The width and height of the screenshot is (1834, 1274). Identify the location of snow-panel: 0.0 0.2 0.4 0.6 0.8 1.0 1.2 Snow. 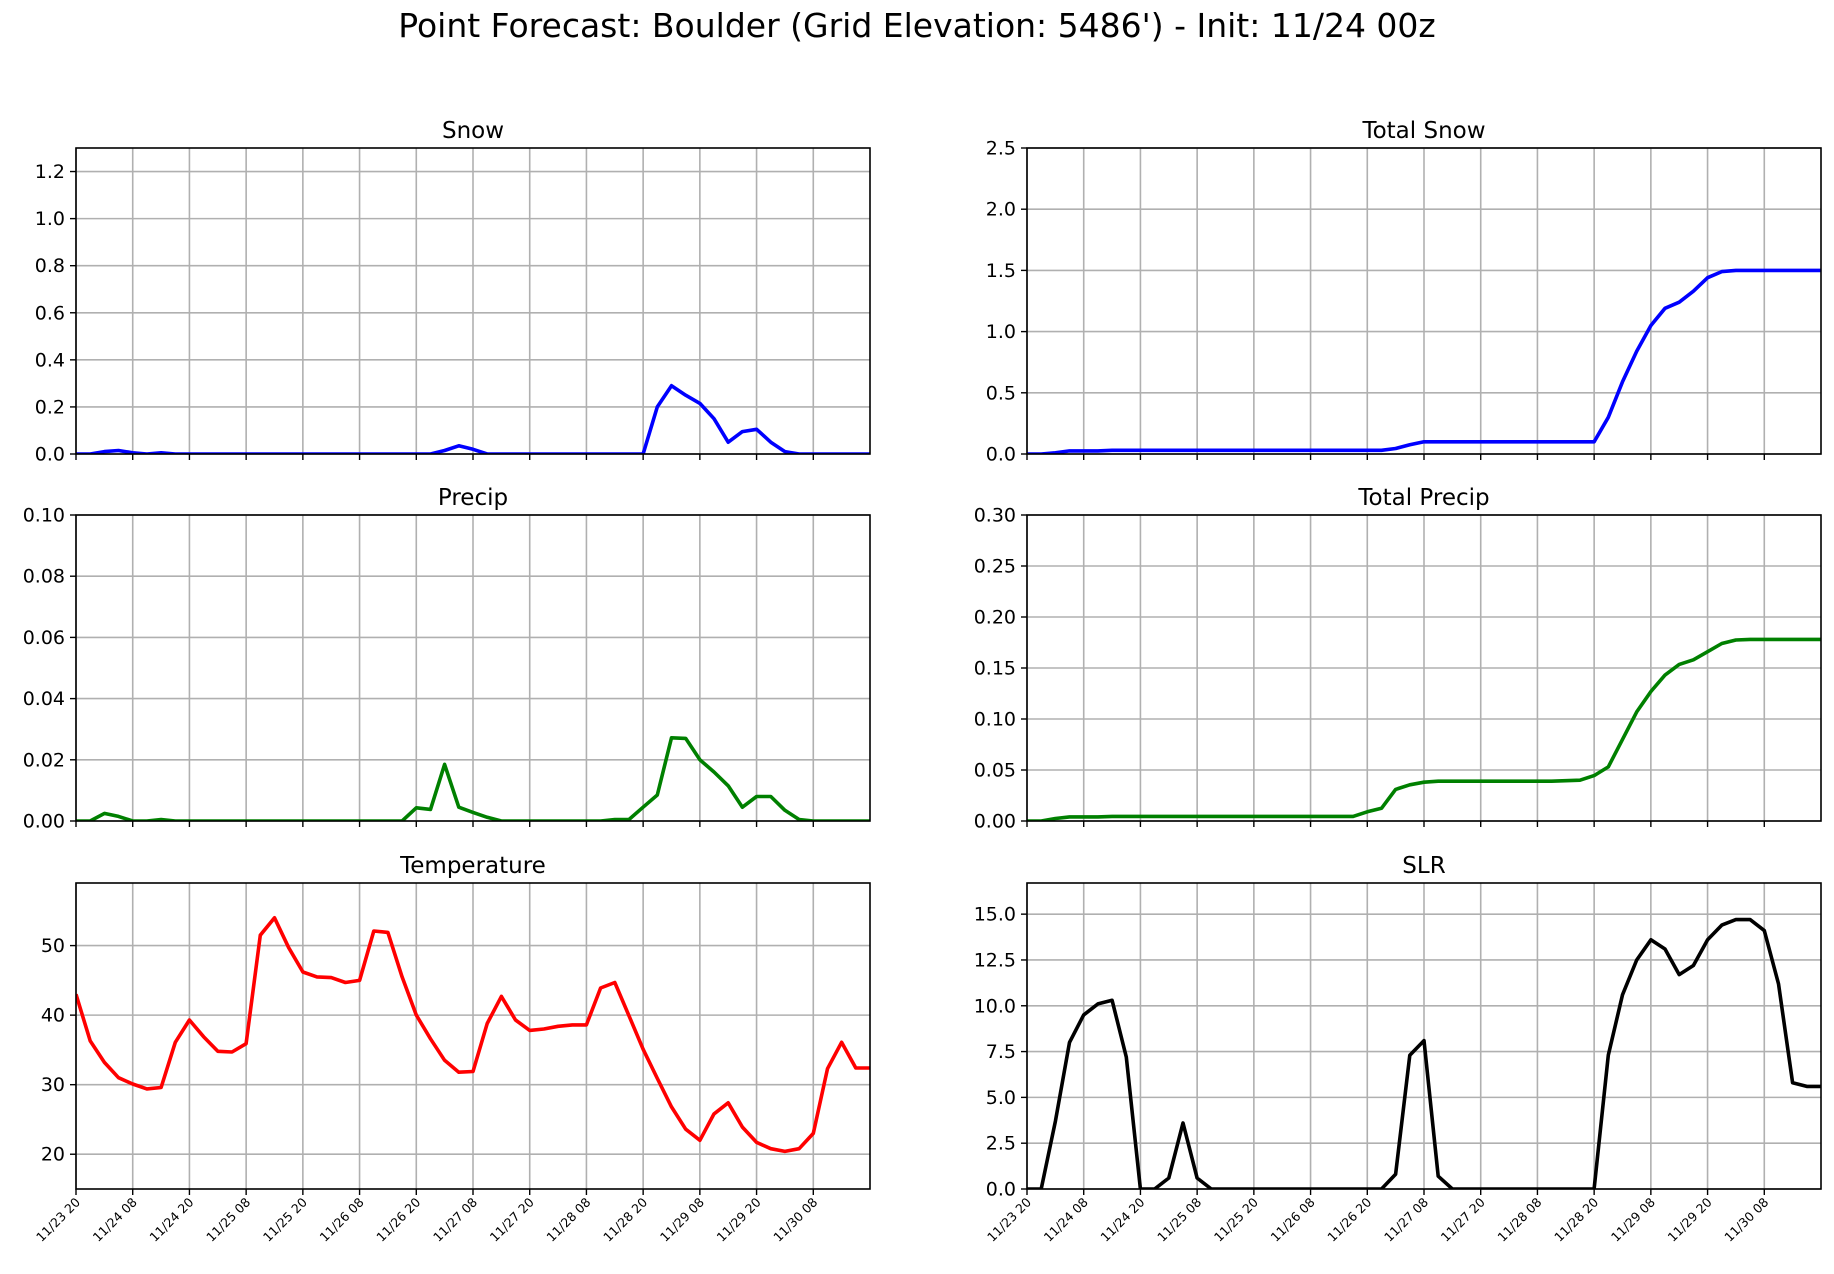
(453, 292).